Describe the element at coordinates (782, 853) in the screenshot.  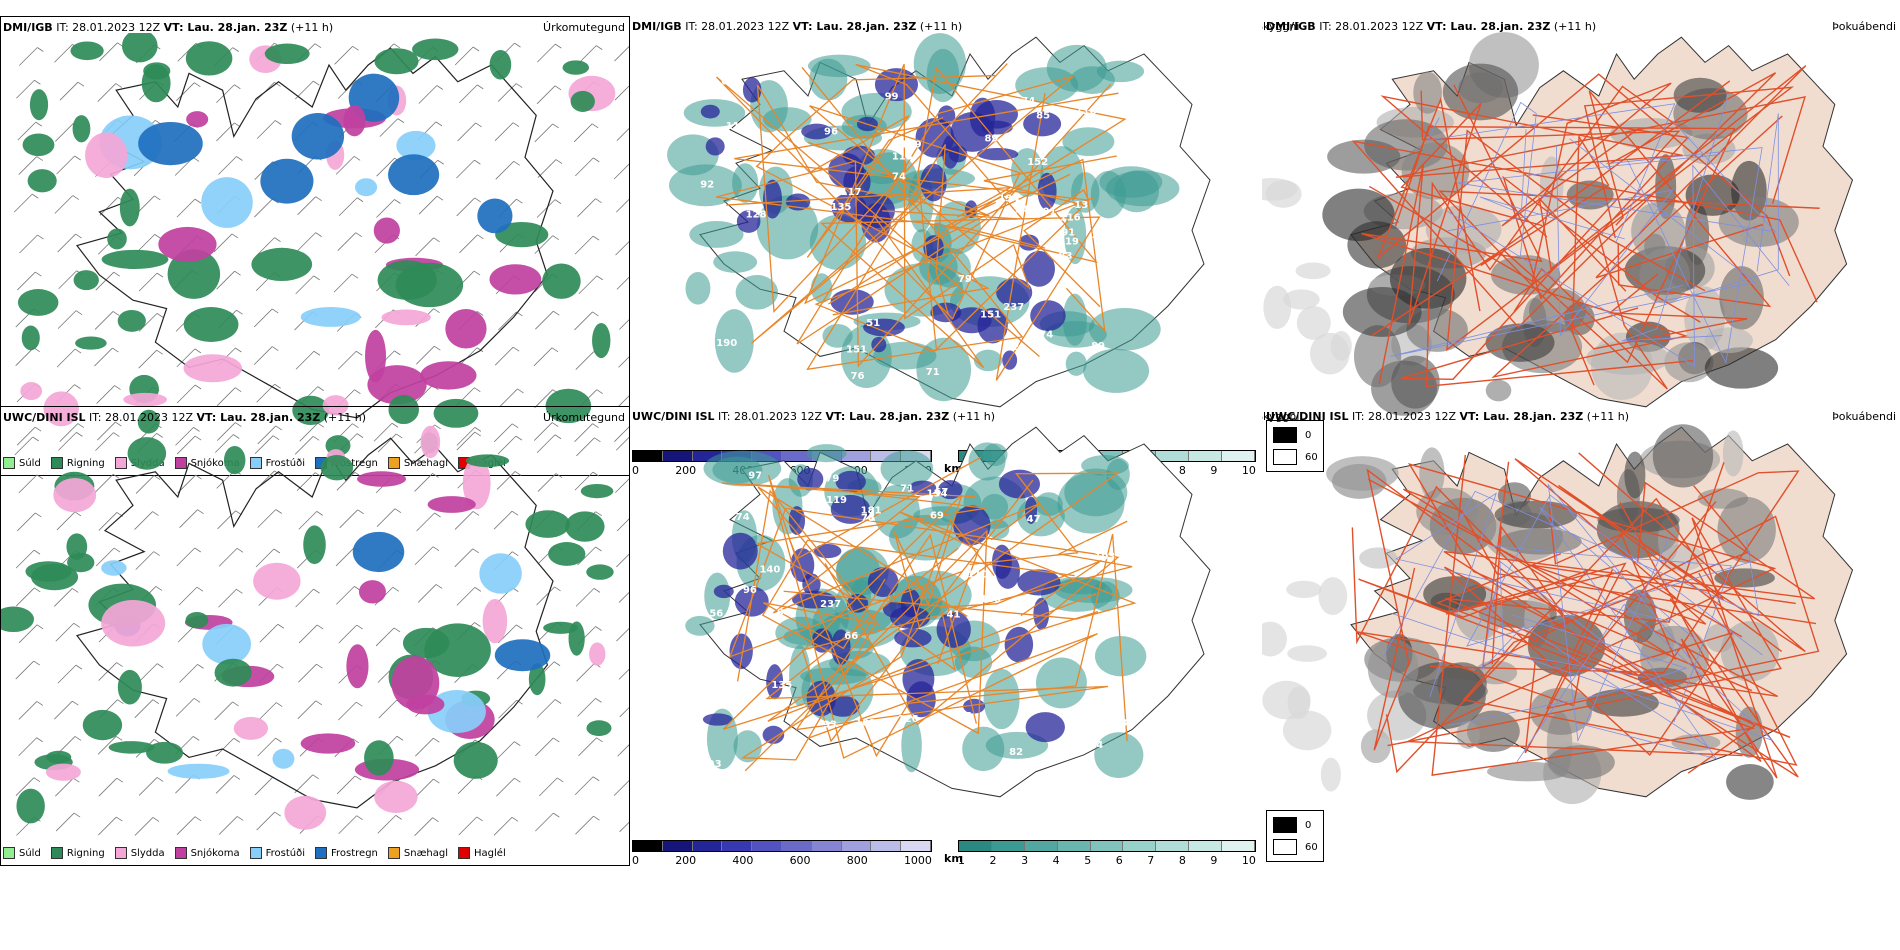
I see `visibility-scale-m: 02004006008001000m` at that location.